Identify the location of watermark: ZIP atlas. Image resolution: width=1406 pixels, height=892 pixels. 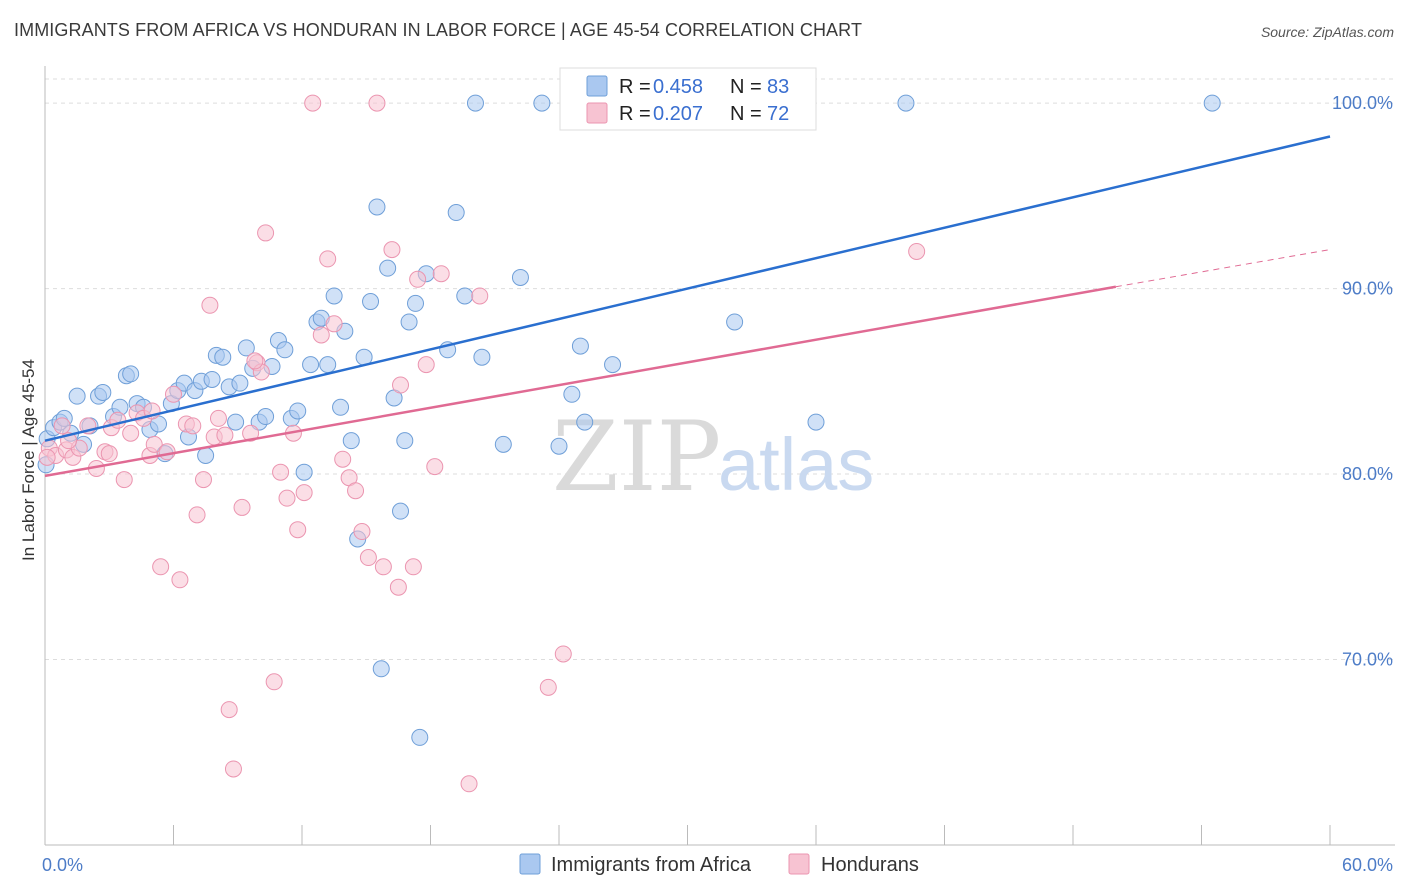
(713, 457).